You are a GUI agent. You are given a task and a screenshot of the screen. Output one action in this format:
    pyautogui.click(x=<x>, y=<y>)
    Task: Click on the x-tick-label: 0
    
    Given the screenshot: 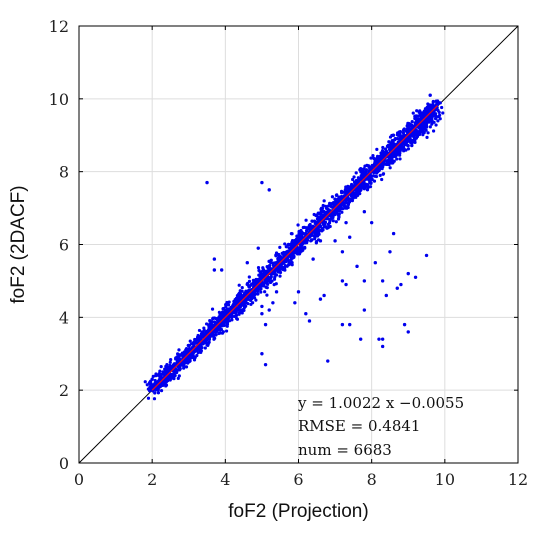 What is the action you would take?
    pyautogui.click(x=79, y=479)
    